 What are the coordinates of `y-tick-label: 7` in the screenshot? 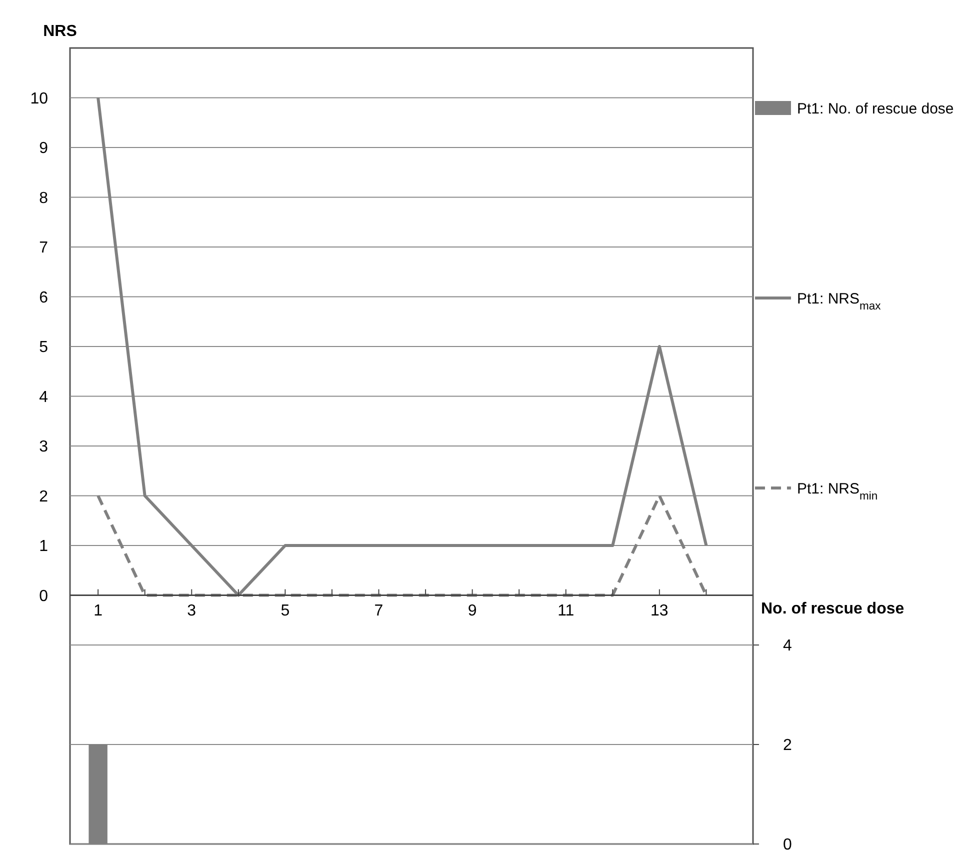 It's located at (43, 248).